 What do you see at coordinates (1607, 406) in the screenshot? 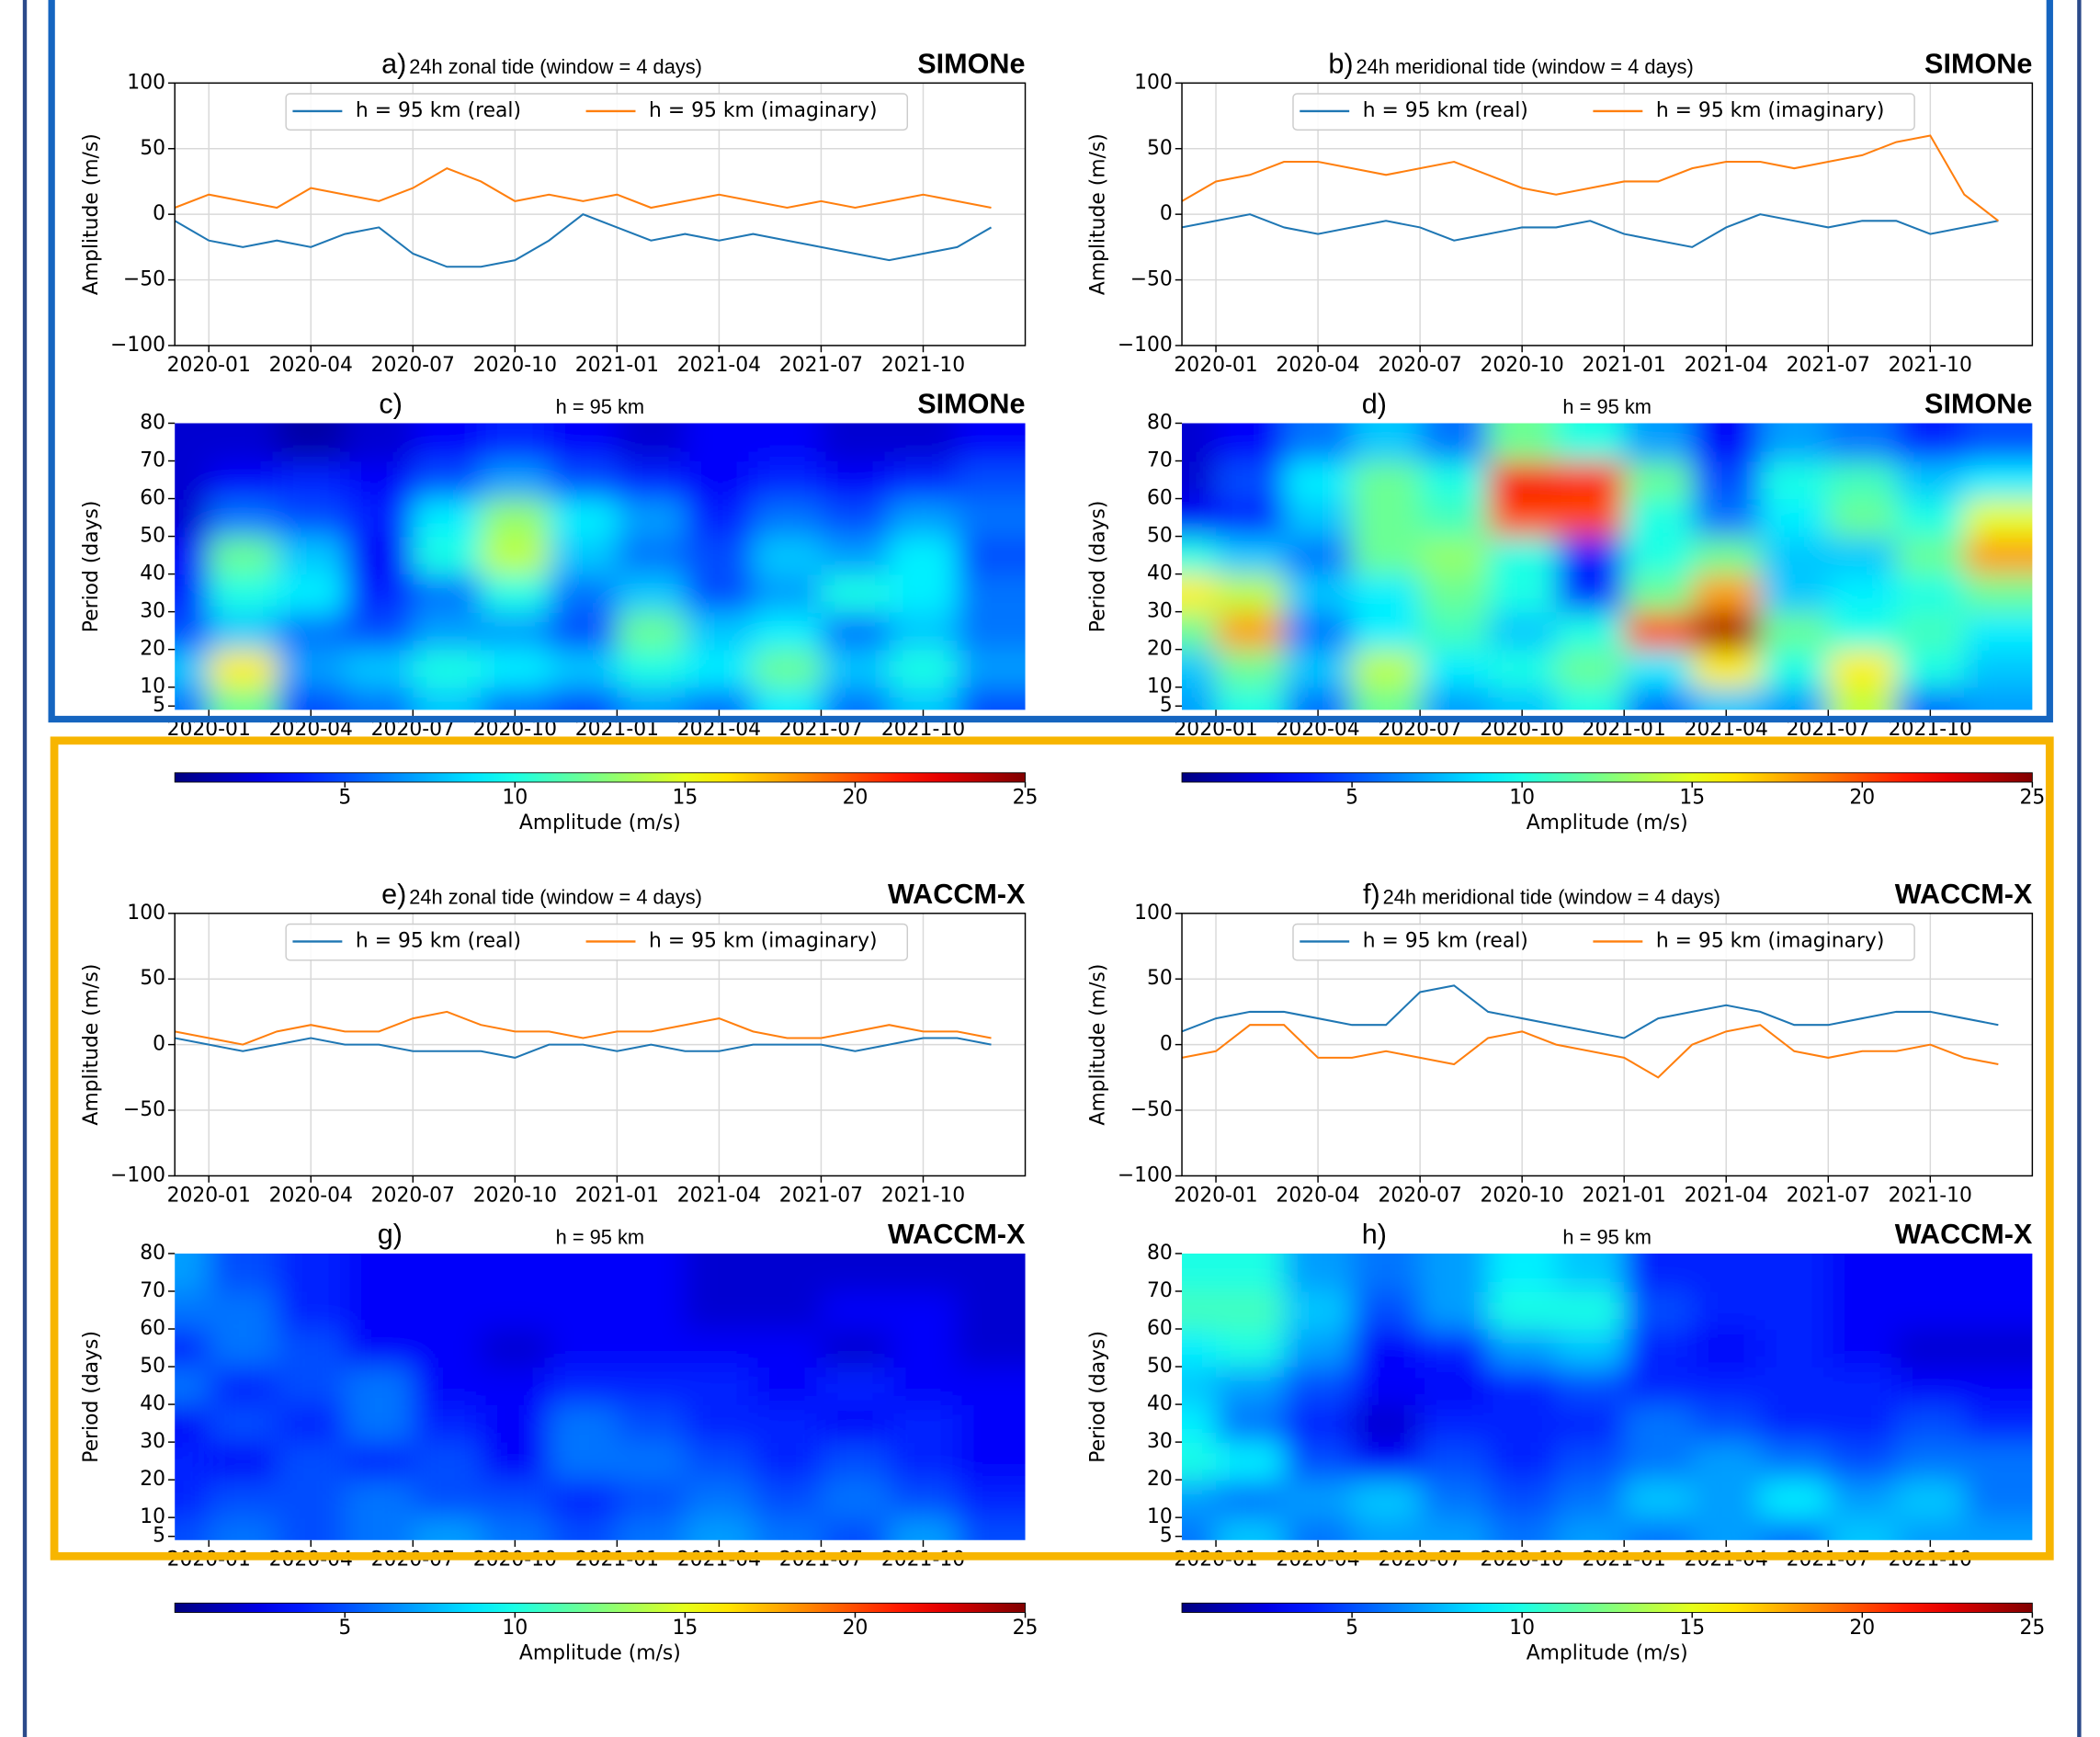
I see `panel-title: h = 95 km` at bounding box center [1607, 406].